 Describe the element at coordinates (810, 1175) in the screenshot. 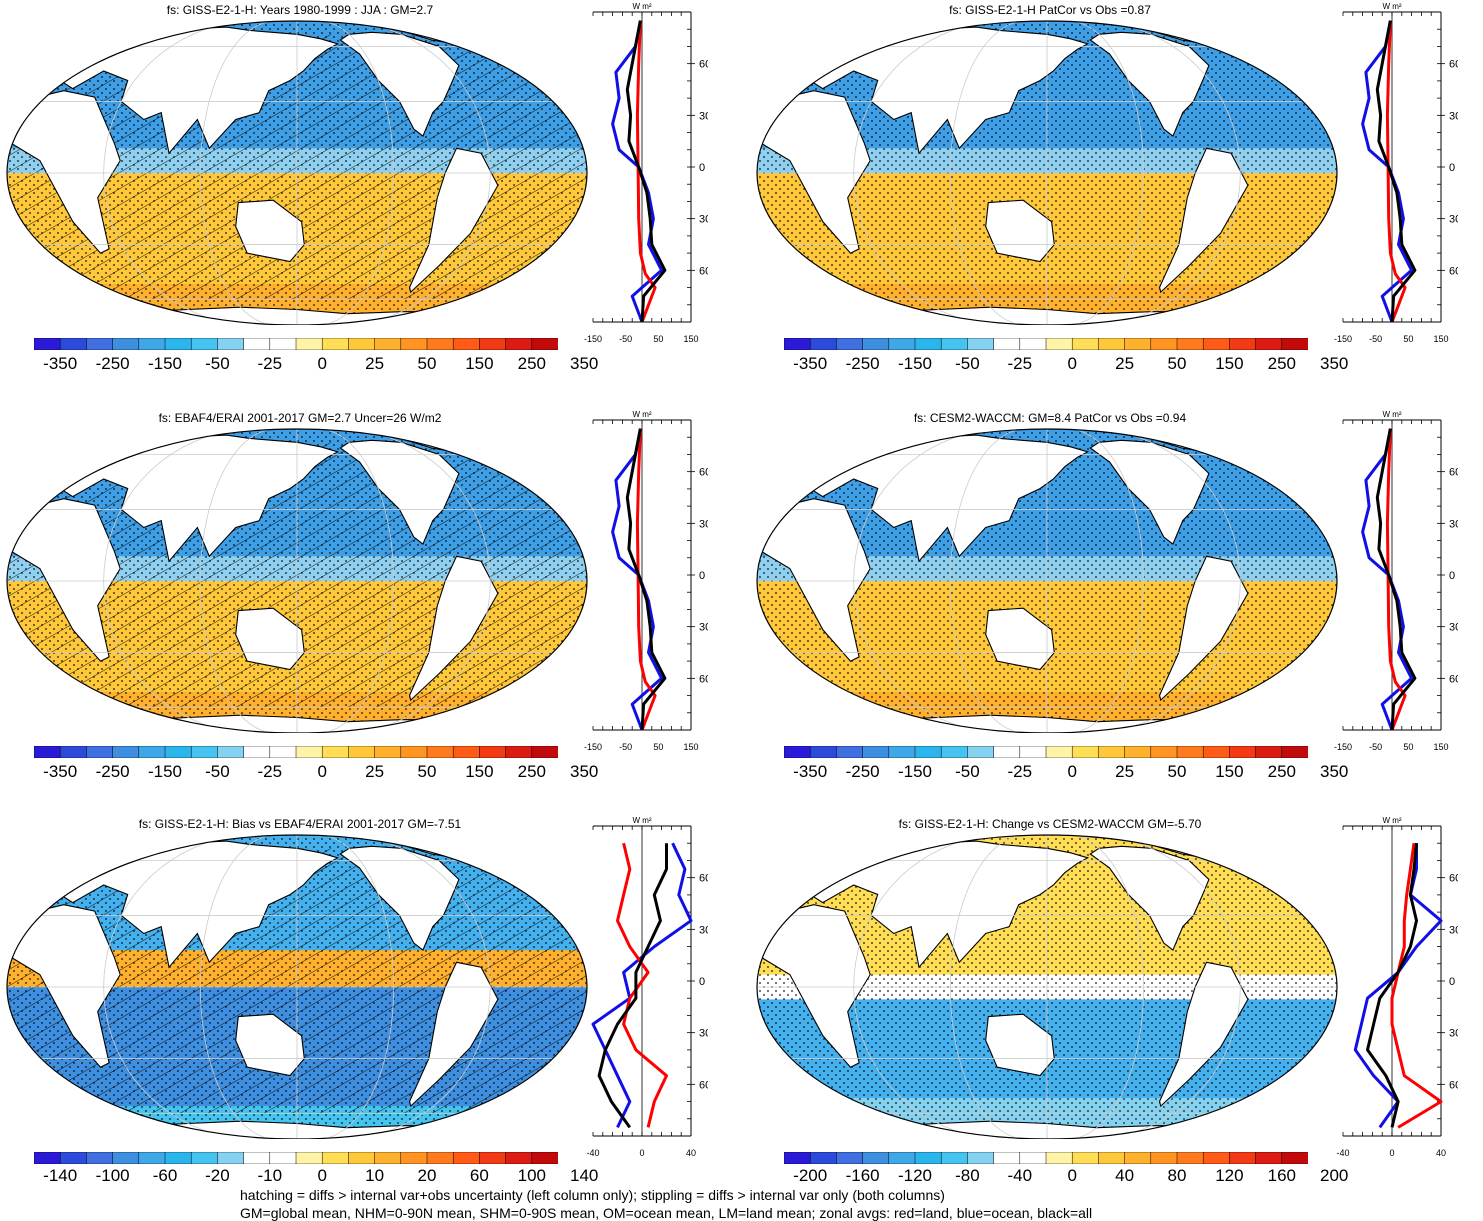

I see `colorbar-tick-label: -200` at that location.